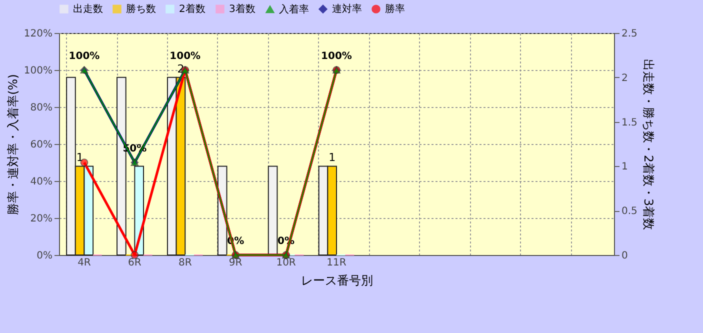 This screenshot has width=703, height=333. Describe the element at coordinates (630, 122) in the screenshot. I see `y2-tick-label: 1.5` at that location.